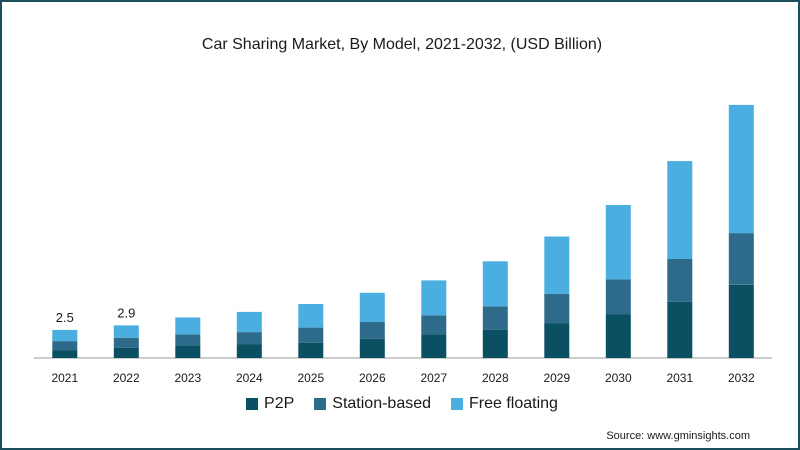 This screenshot has width=800, height=450. Describe the element at coordinates (279, 403) in the screenshot. I see `legend-label: P2P` at that location.